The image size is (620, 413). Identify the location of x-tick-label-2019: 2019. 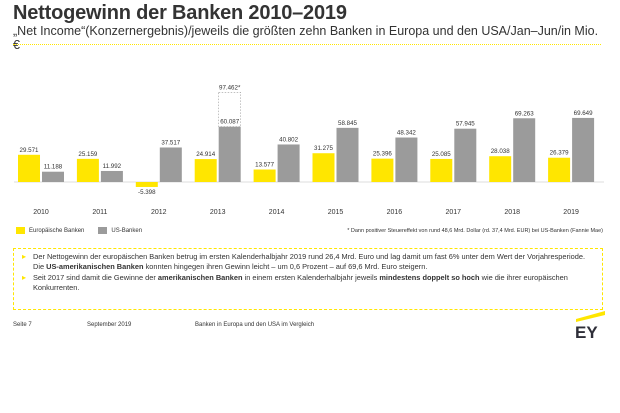
(571, 212).